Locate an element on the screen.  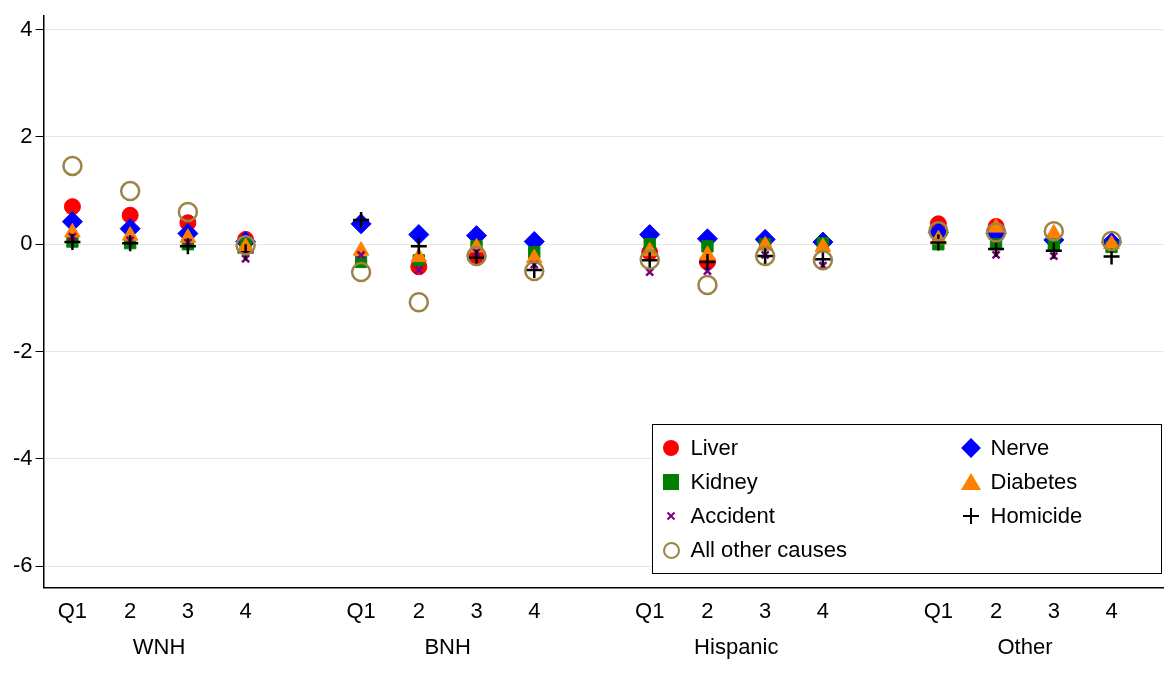
text: Hispanic is located at coordinates (736, 646).